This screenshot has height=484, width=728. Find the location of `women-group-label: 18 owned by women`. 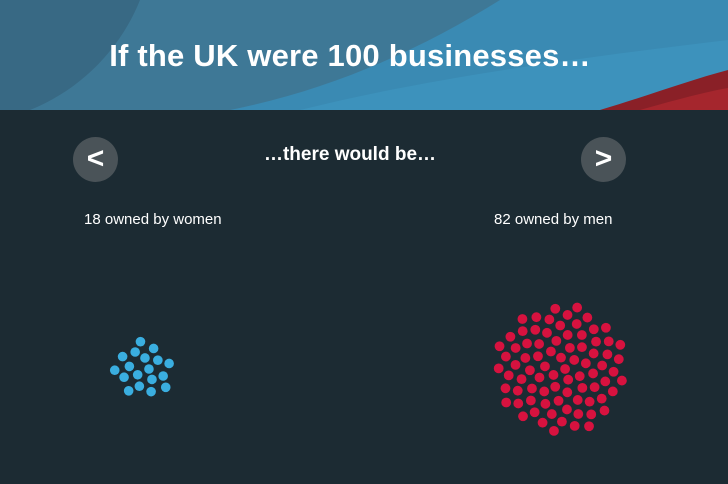

women-group-label: 18 owned by women is located at coordinates (153, 219).